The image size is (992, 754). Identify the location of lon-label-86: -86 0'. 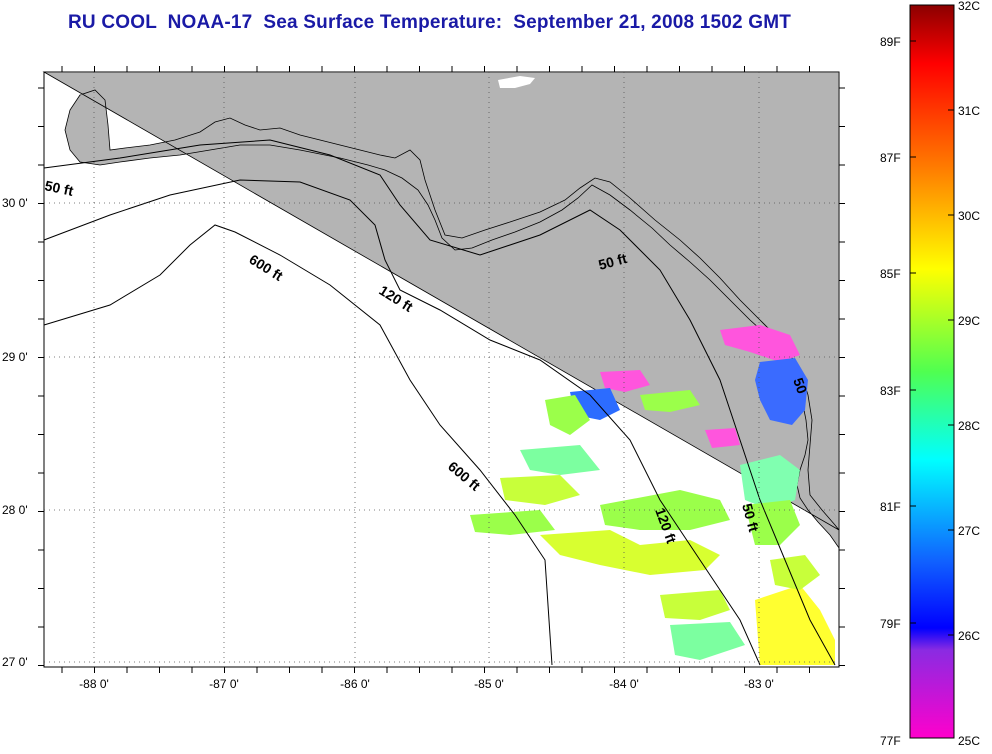
(355, 684).